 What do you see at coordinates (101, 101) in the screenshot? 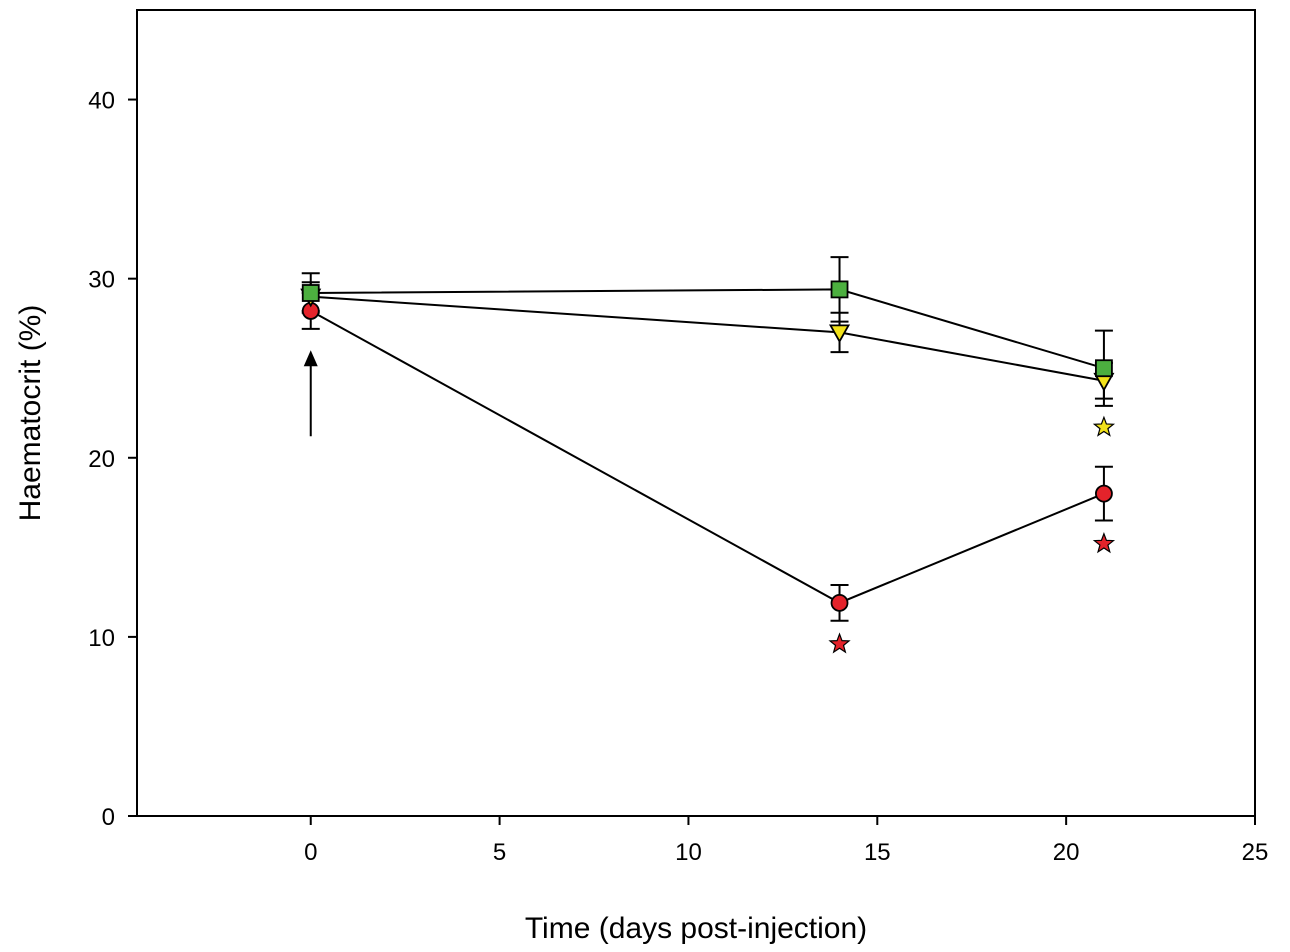
I see `y-tick-label: 40` at bounding box center [101, 101].